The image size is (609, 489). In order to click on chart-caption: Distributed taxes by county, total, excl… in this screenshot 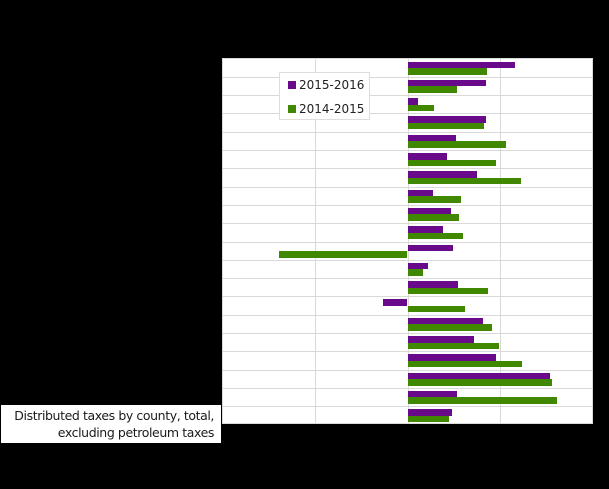, I will do `click(111, 424)`.